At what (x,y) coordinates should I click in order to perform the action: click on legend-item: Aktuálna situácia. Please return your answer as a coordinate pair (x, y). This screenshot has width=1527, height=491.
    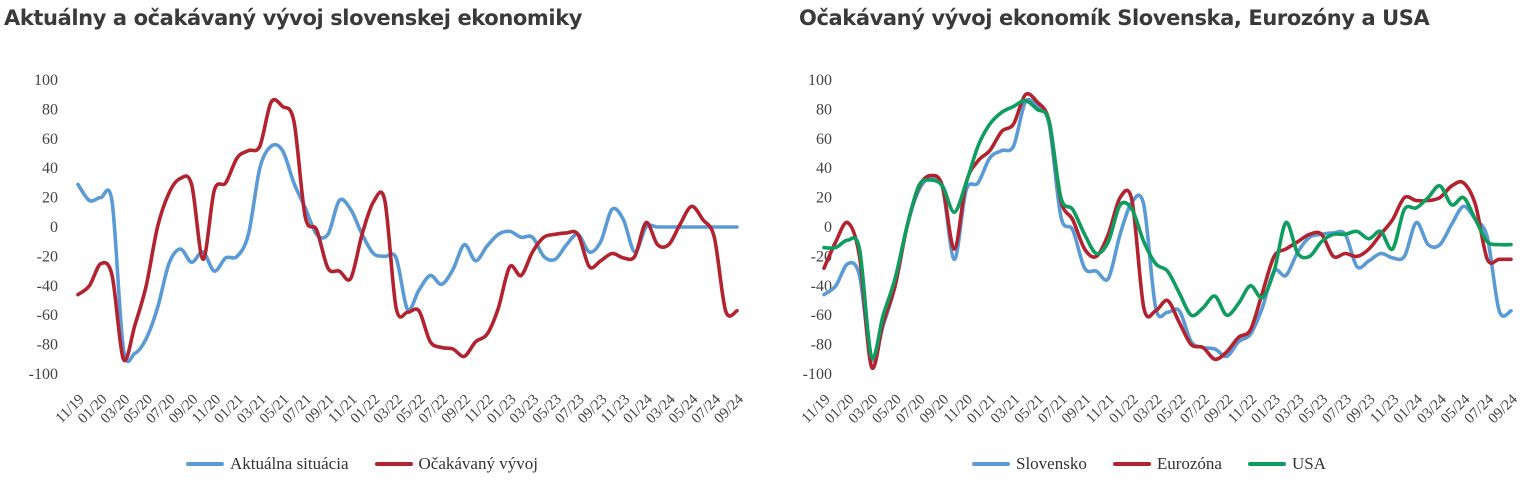
    Looking at the image, I should click on (267, 464).